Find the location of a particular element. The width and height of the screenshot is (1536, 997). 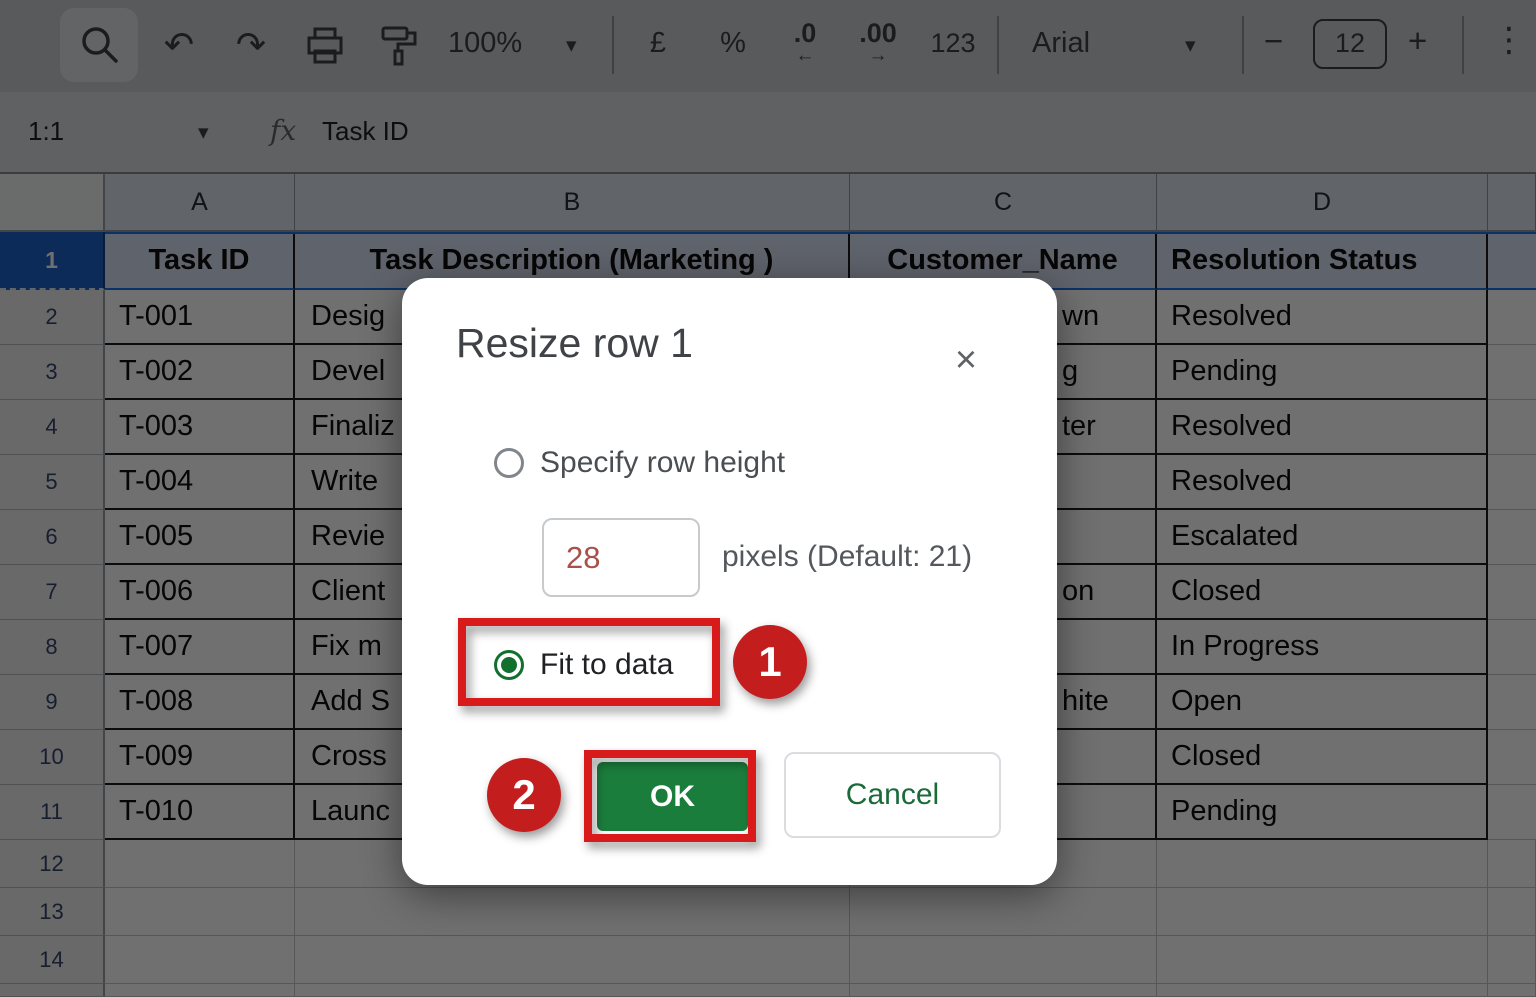

annotation-step-1-badge: 1 is located at coordinates (770, 662).